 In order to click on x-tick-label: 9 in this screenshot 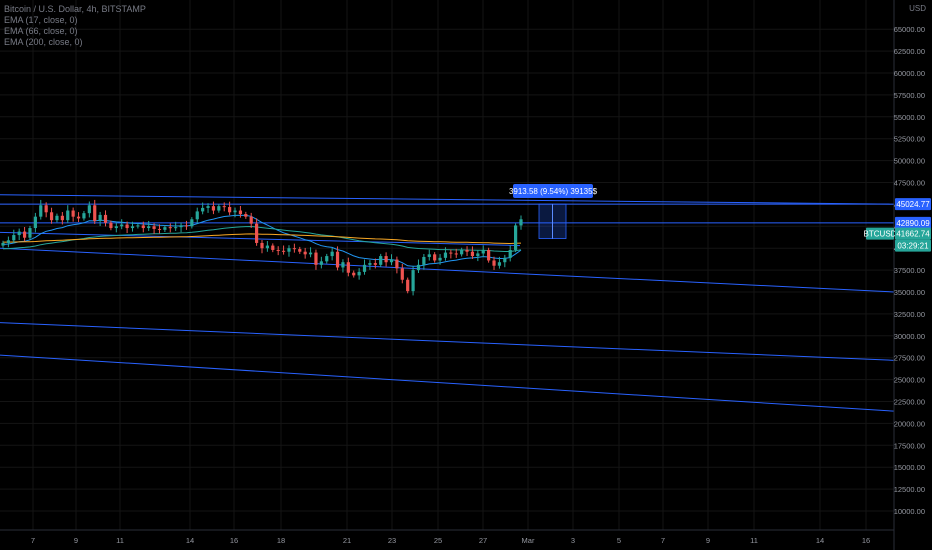, I will do `click(76, 540)`.